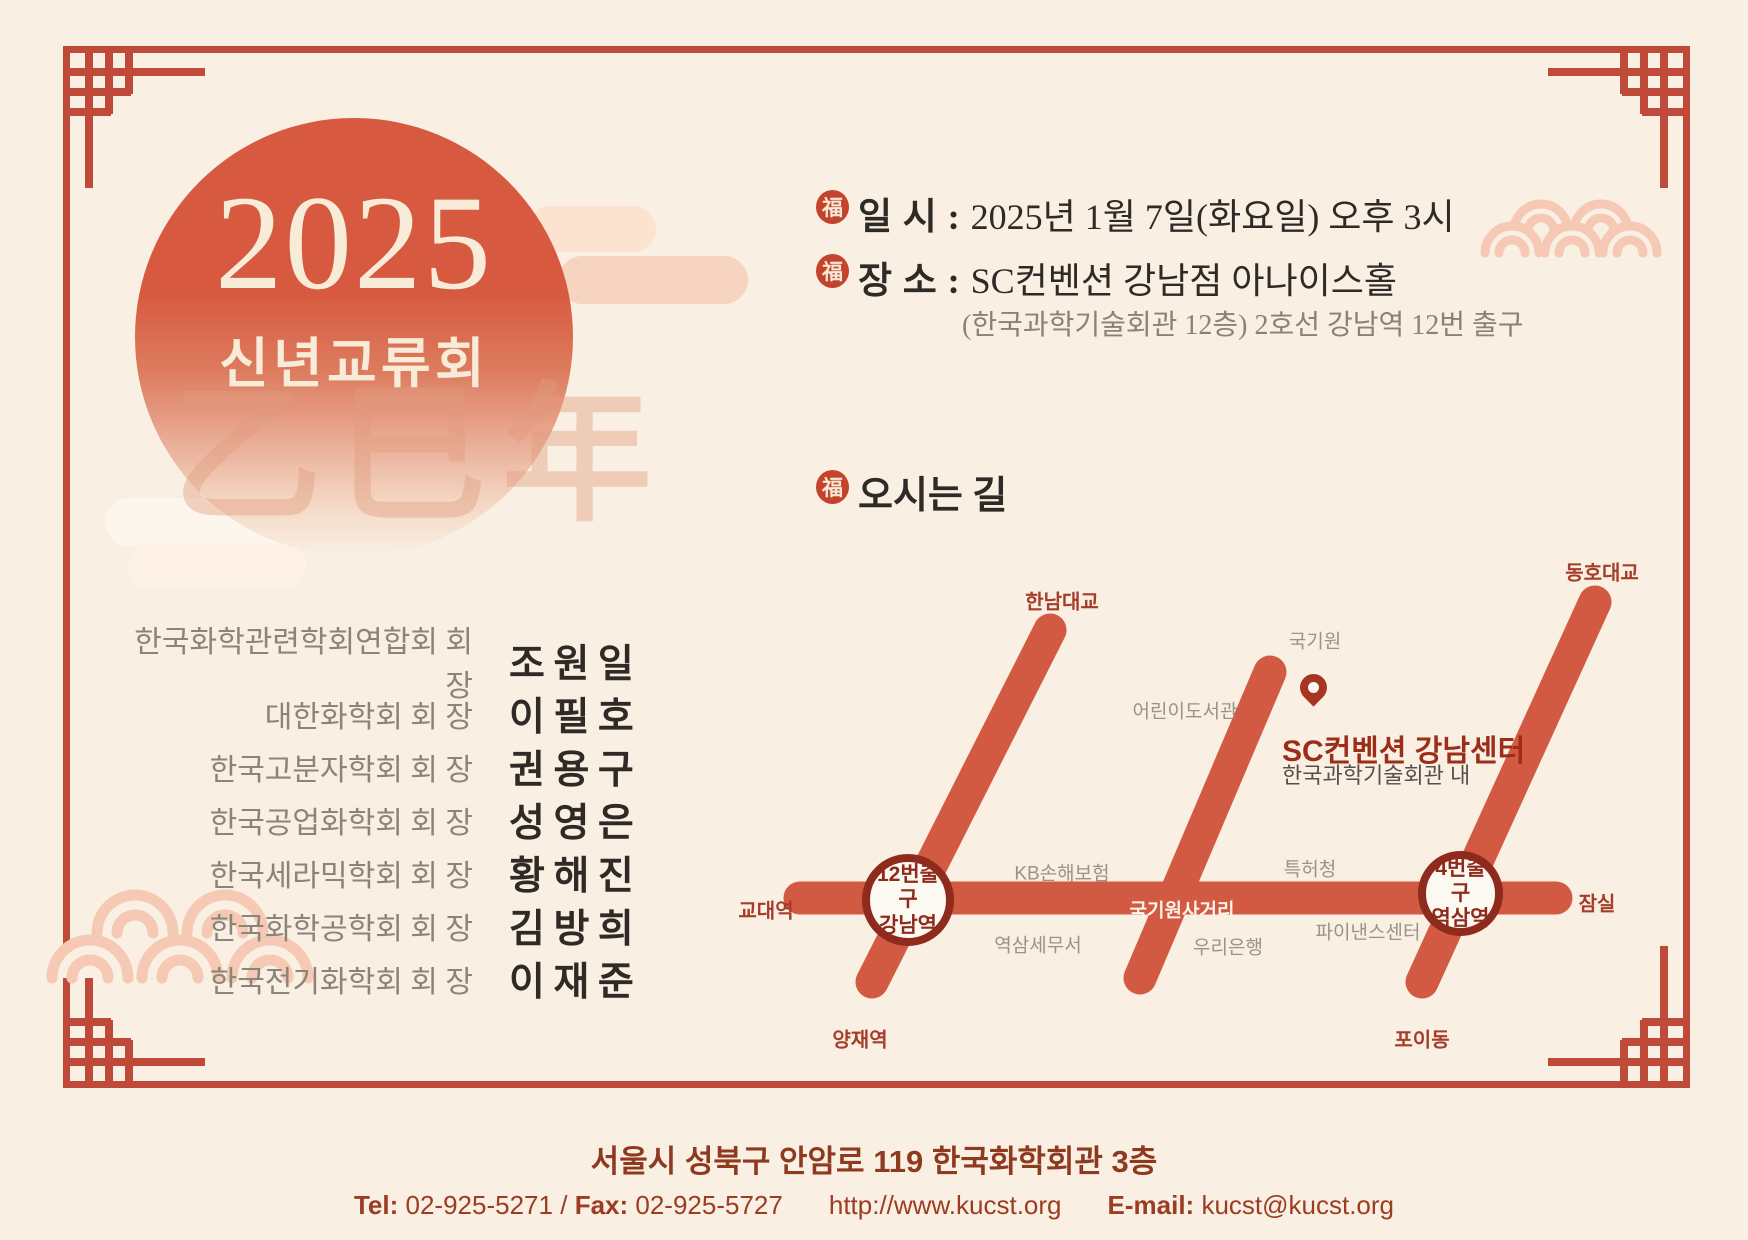  What do you see at coordinates (341, 876) in the screenshot?
I see `org-label: 한국세라믹학회 회 장` at bounding box center [341, 876].